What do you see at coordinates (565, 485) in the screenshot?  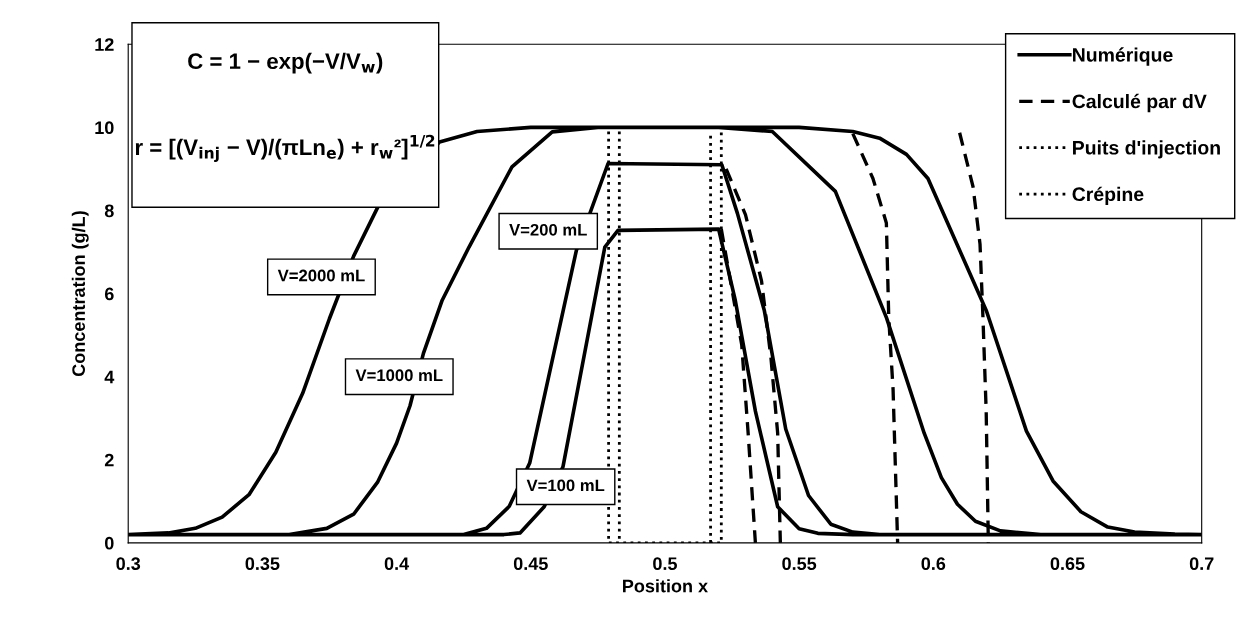 I see `annotation: V=100 mL` at bounding box center [565, 485].